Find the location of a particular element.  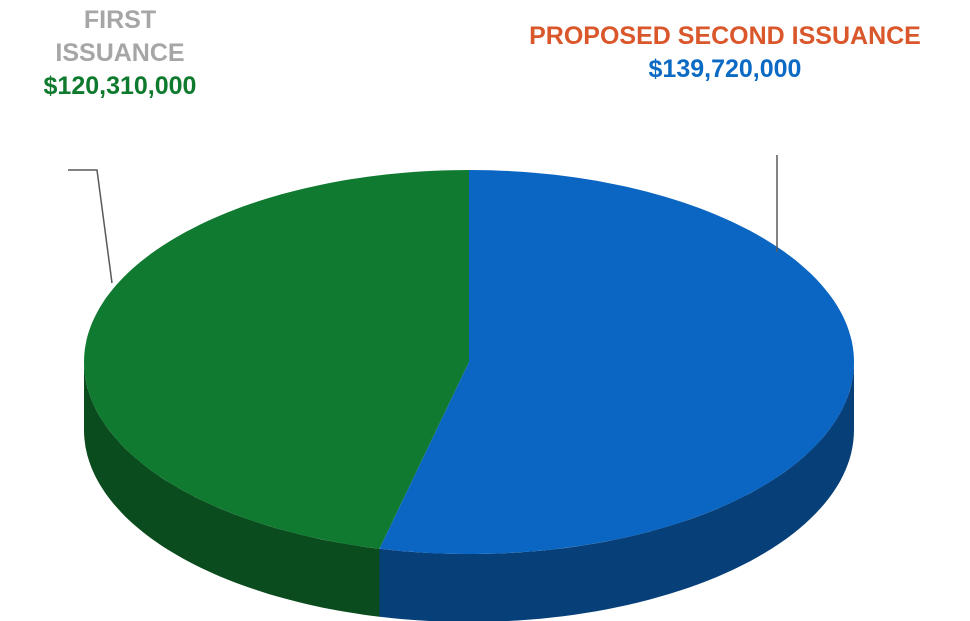

slice-side is located at coordinates (232, 489).